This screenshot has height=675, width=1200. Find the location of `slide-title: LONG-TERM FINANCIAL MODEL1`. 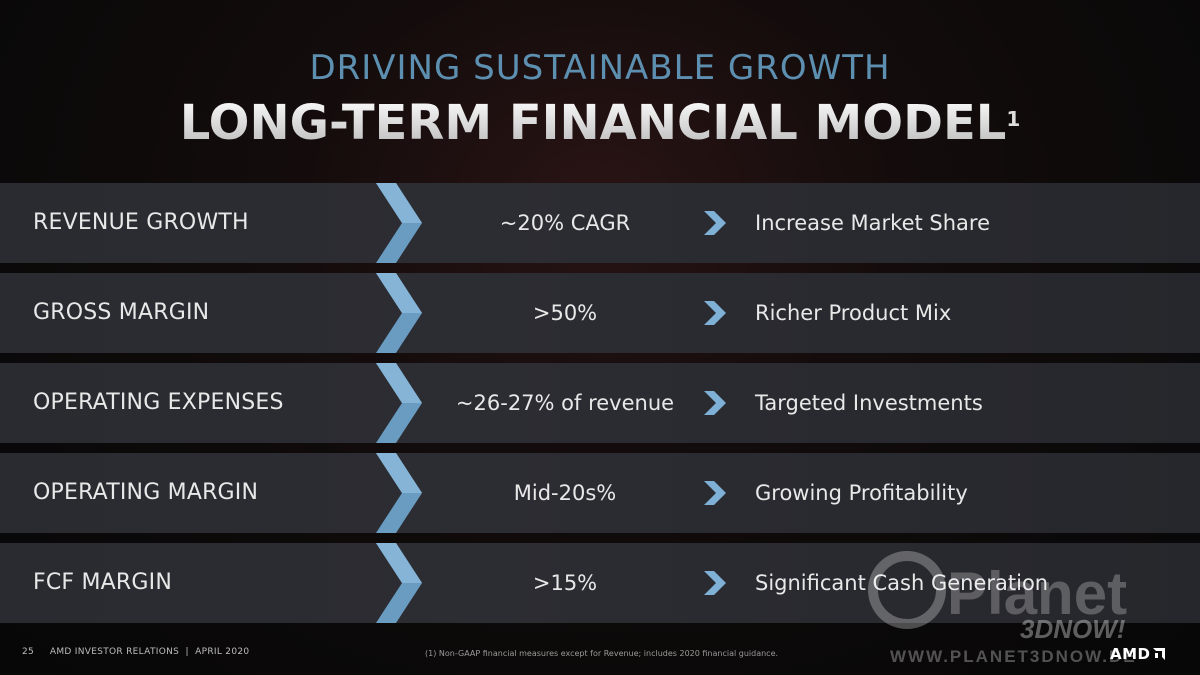

slide-title: LONG-TERM FINANCIAL MODEL1 is located at coordinates (600, 123).